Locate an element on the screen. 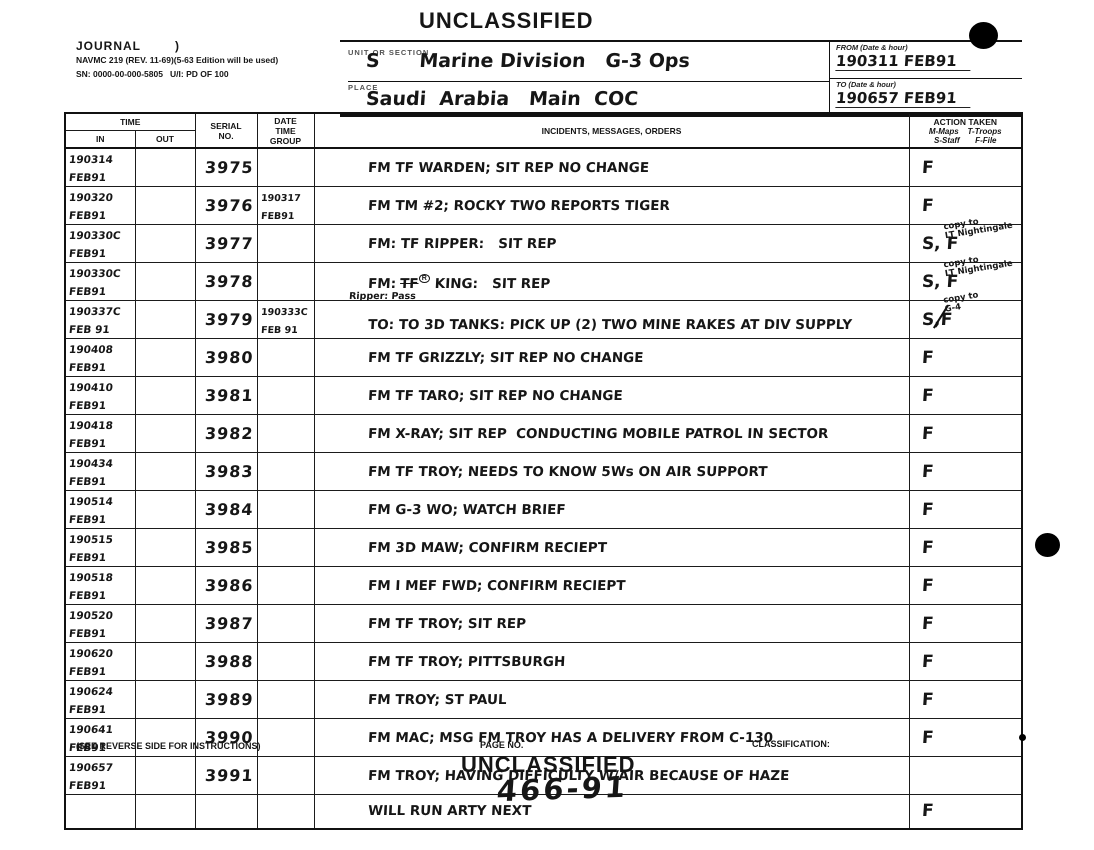 This screenshot has height=850, width=1094. incident-pre-line: Ripper: Pass is located at coordinates (382, 296).